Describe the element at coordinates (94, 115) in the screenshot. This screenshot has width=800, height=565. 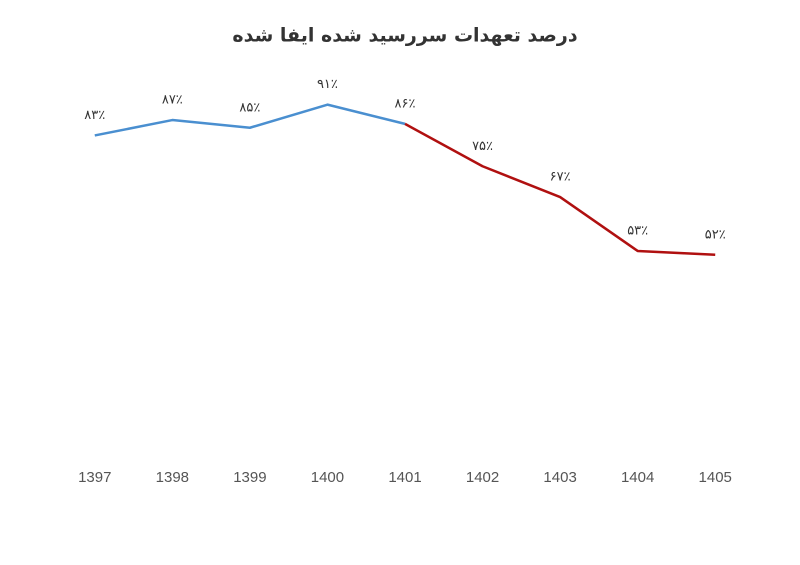
I see `data-label: ۸۳٪` at that location.